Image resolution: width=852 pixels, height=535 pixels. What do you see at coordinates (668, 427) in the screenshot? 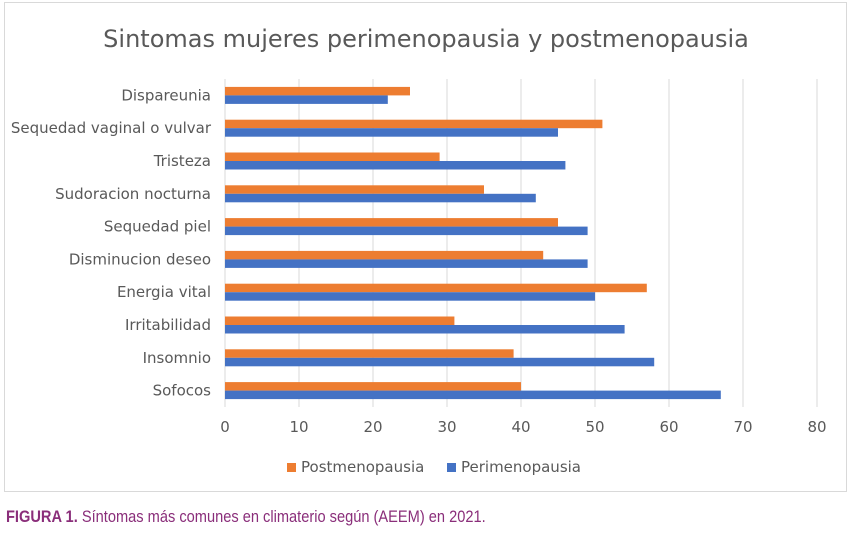
I see `x-tick-label: 60` at bounding box center [668, 427].